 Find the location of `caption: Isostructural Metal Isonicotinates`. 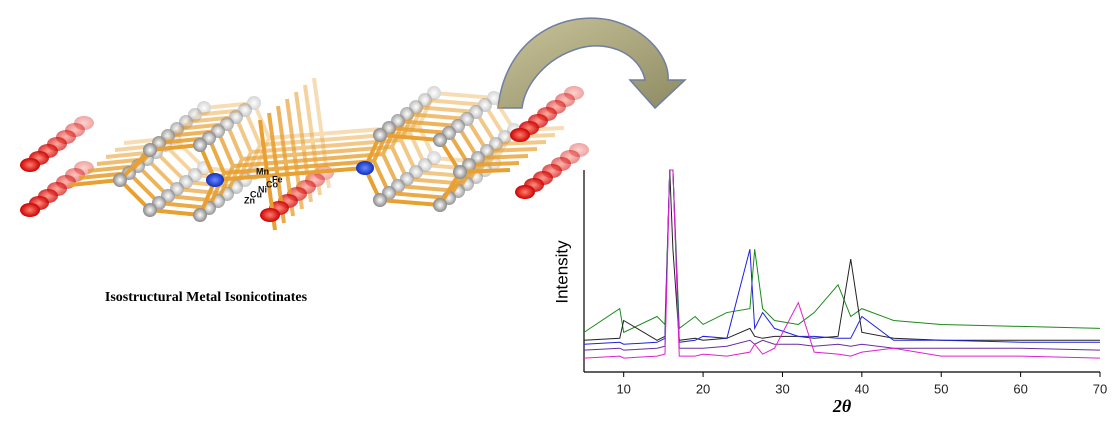

caption: Isostructural Metal Isonicotinates is located at coordinates (206, 297).